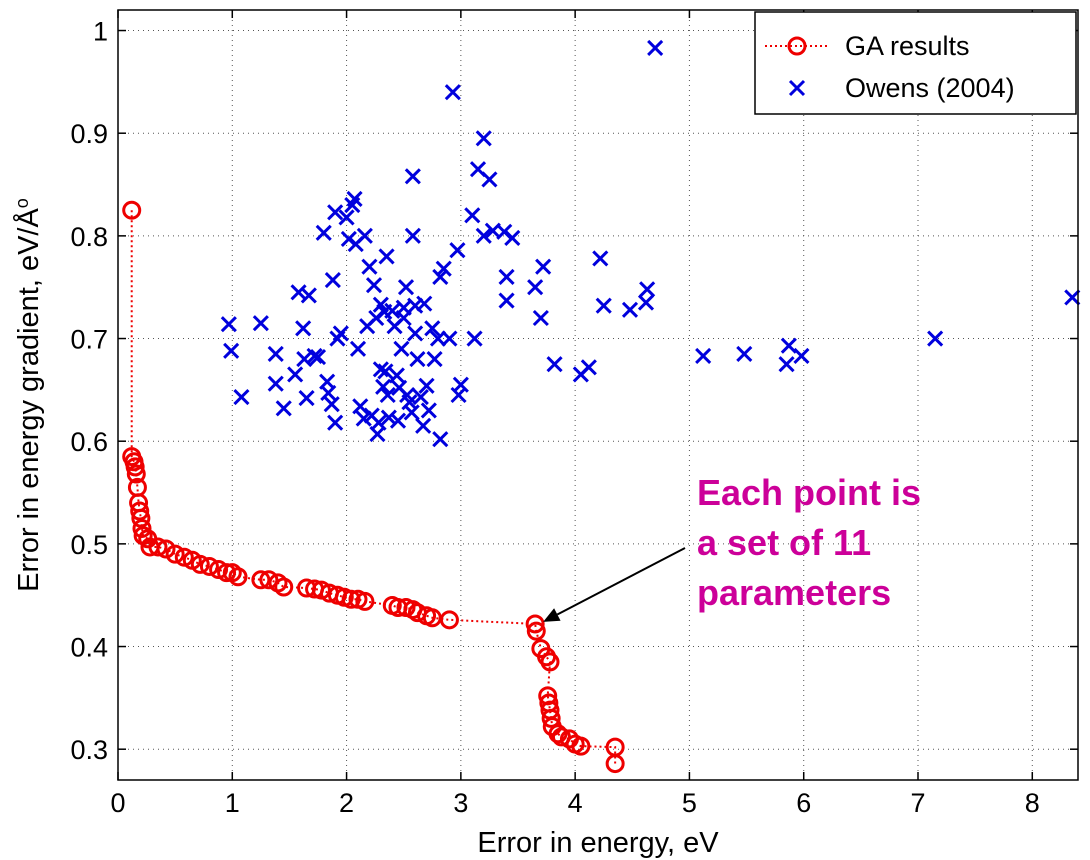 This screenshot has width=1090, height=860. Describe the element at coordinates (1032, 803) in the screenshot. I see `x-tick-label: 8` at that location.